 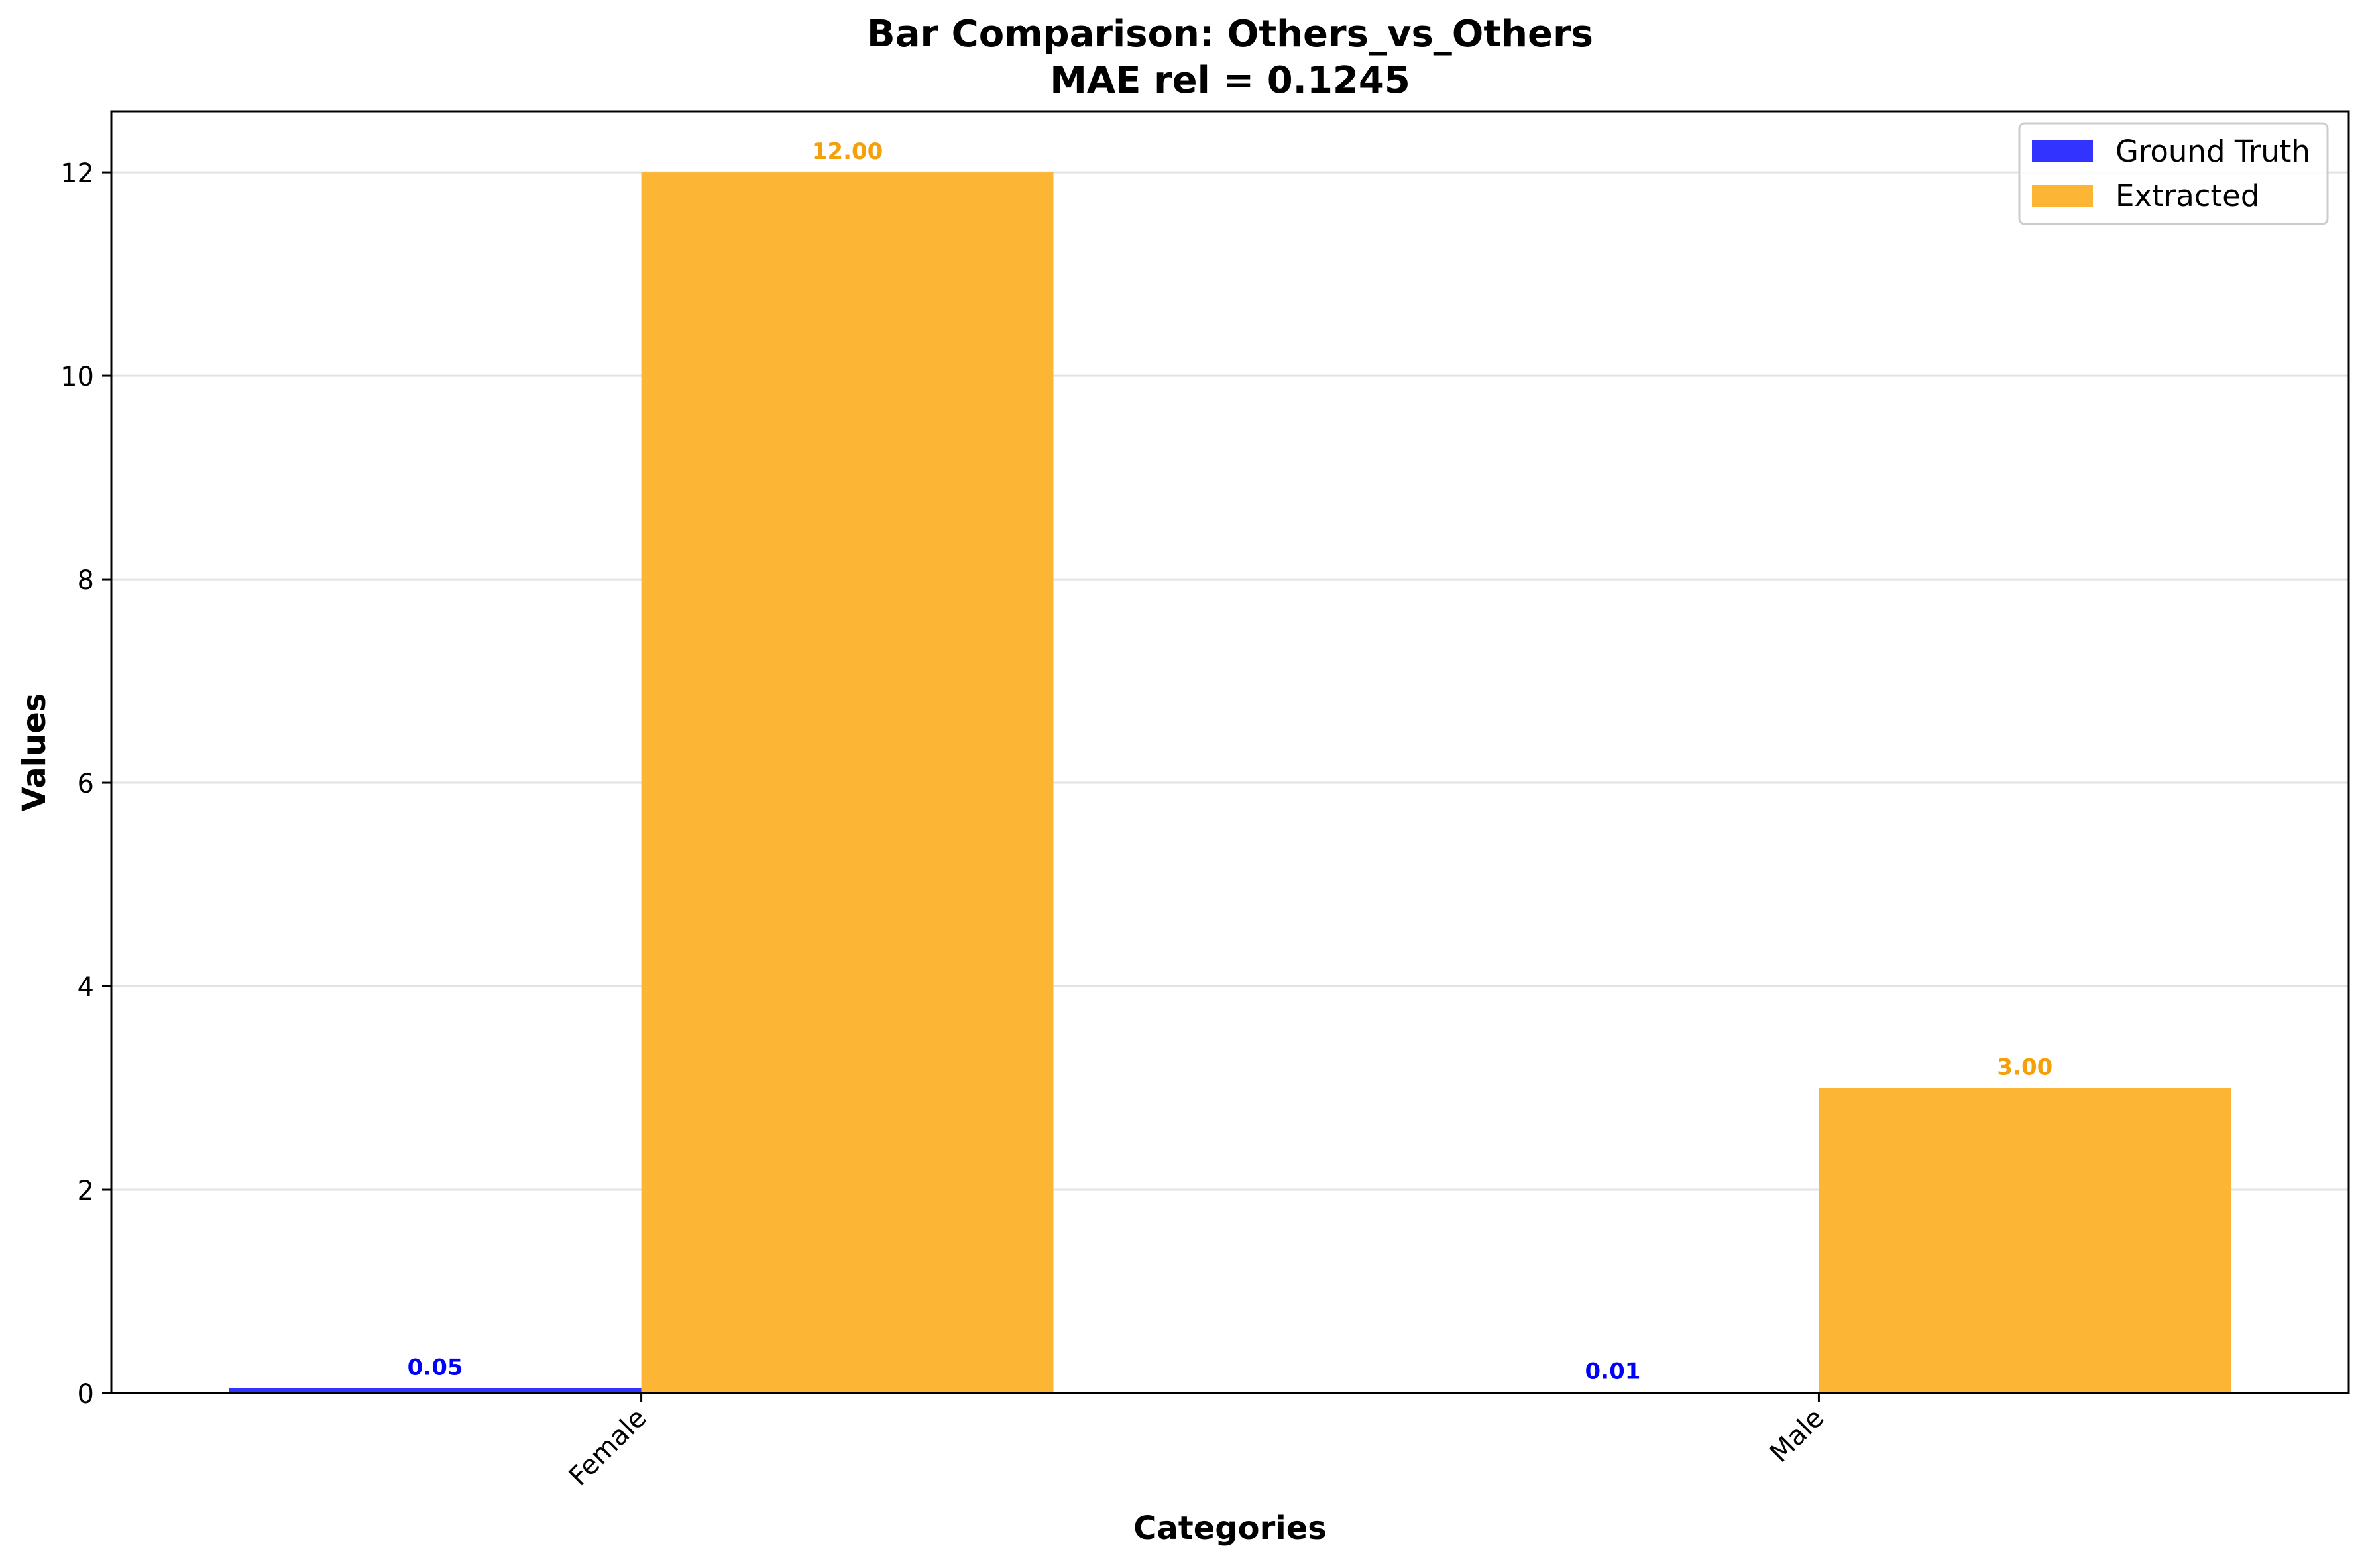 What do you see at coordinates (86, 987) in the screenshot?
I see `y-tick-label: 4` at bounding box center [86, 987].